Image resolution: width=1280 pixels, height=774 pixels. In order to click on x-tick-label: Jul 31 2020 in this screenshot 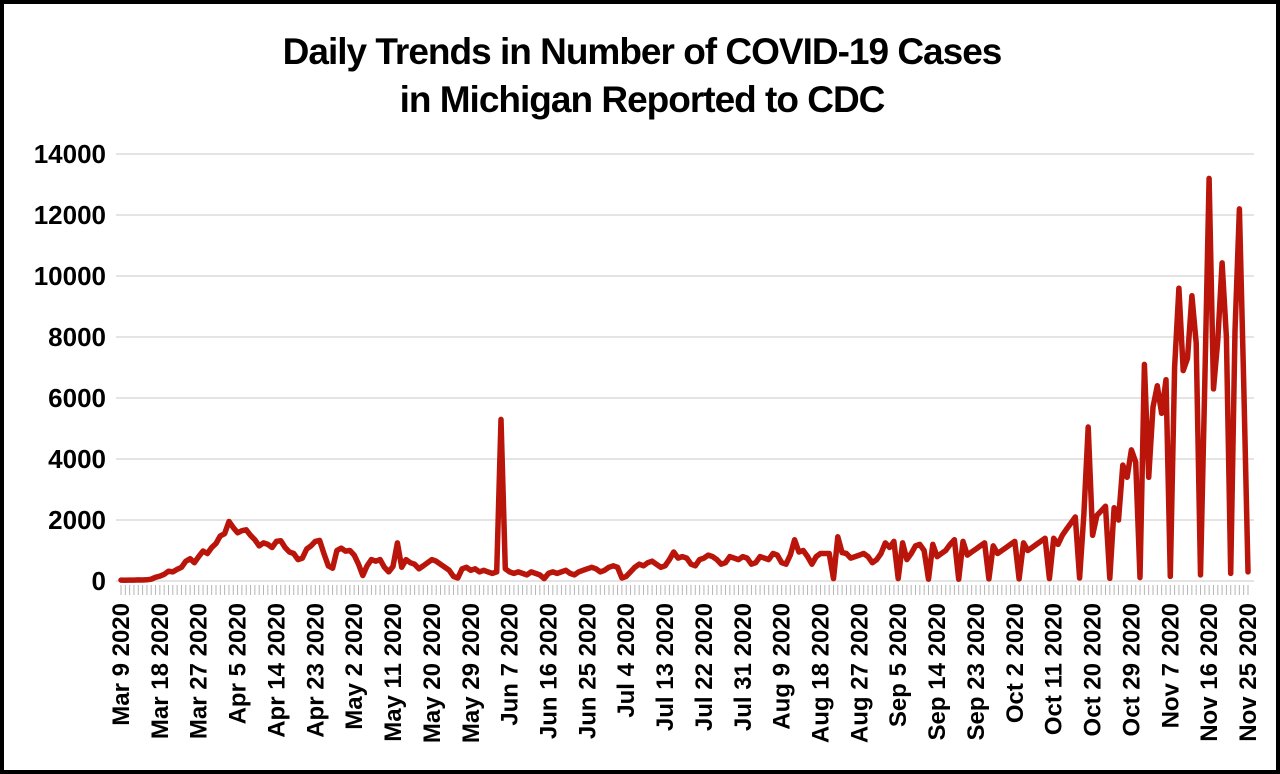, I will do `click(743, 667)`.